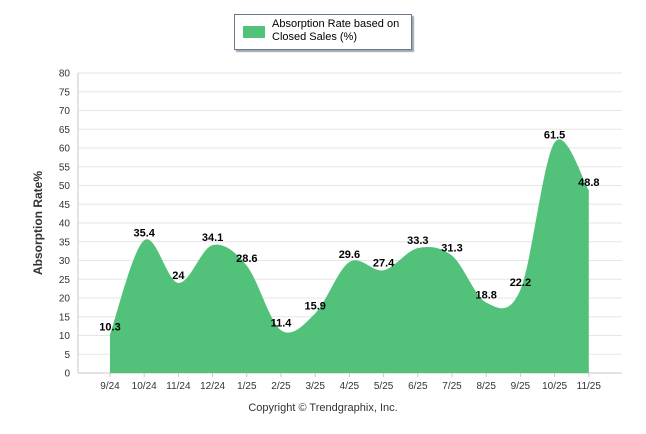 This screenshot has height=434, width=646. I want to click on y-tick-label: 45, so click(65, 205).